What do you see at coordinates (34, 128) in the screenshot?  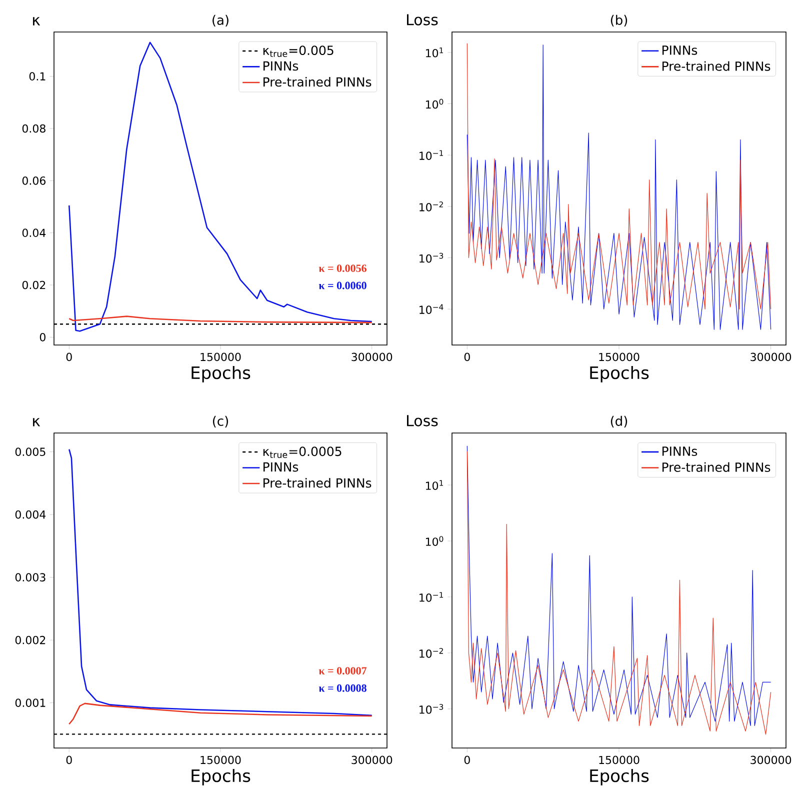 I see `y-tick-label: 0.08` at bounding box center [34, 128].